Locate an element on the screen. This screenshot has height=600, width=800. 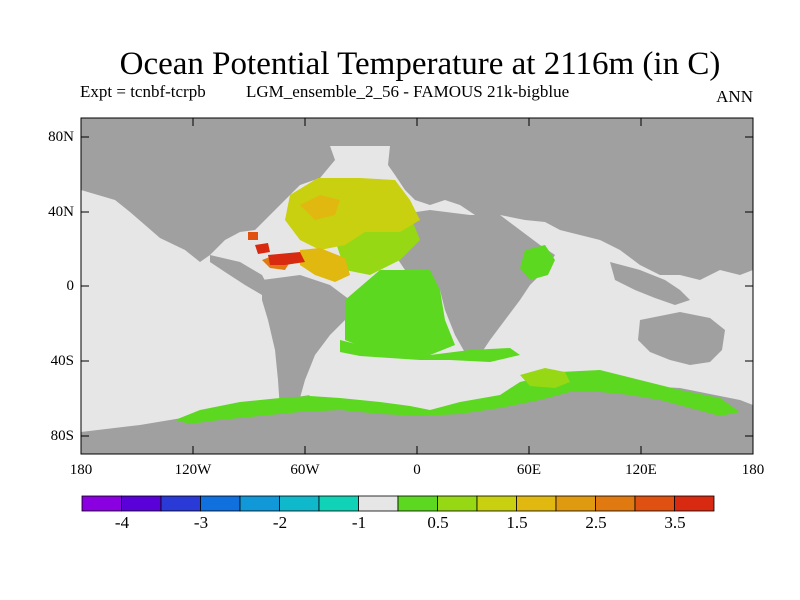
lon-label: 0 is located at coordinates (417, 470).